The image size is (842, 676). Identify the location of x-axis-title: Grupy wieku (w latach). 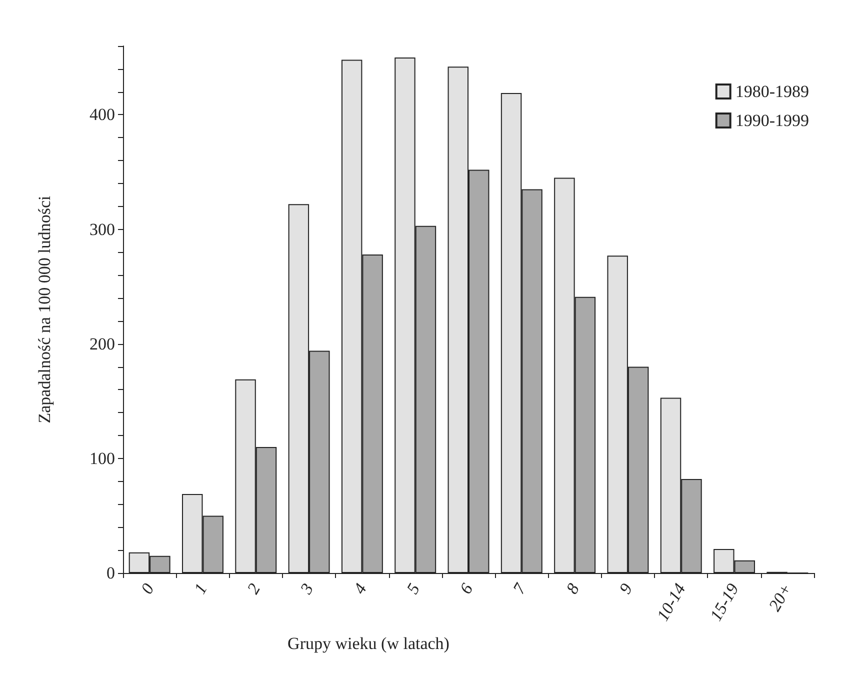
(369, 643).